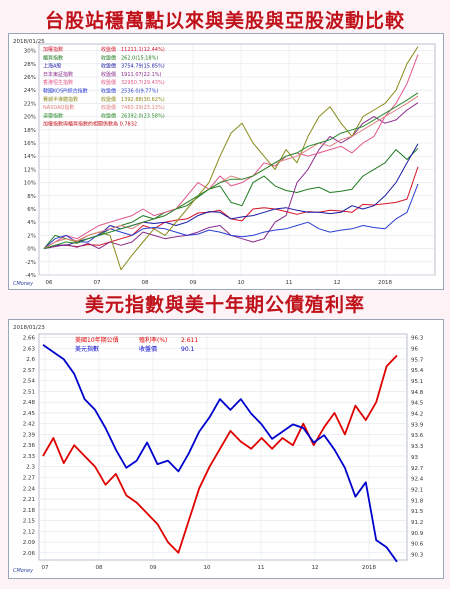 The image size is (450, 589). I want to click on y-right-tick-label: 90.9, so click(417, 534).